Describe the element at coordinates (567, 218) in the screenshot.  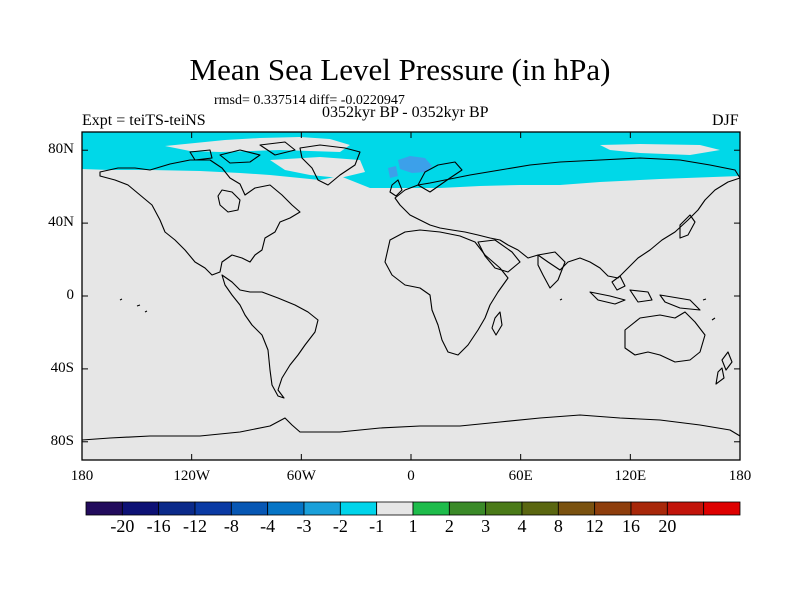
I see `coast-eurasia` at that location.